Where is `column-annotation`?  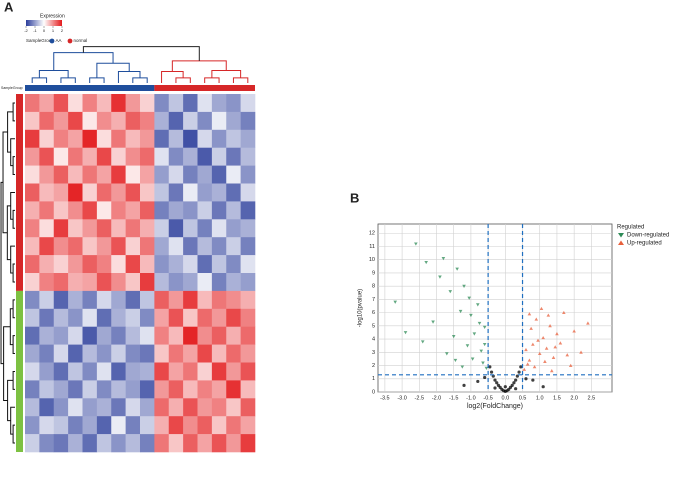
column-annotation is located at coordinates (90, 88).